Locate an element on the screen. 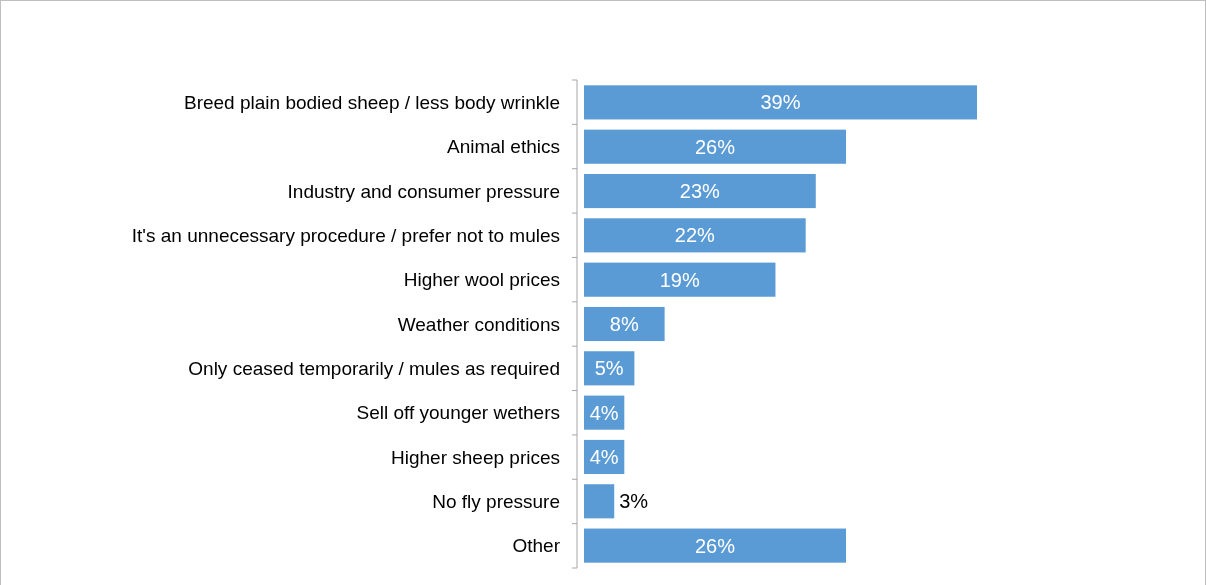 Image resolution: width=1206 pixels, height=585 pixels. data-label: 22% is located at coordinates (695, 235).